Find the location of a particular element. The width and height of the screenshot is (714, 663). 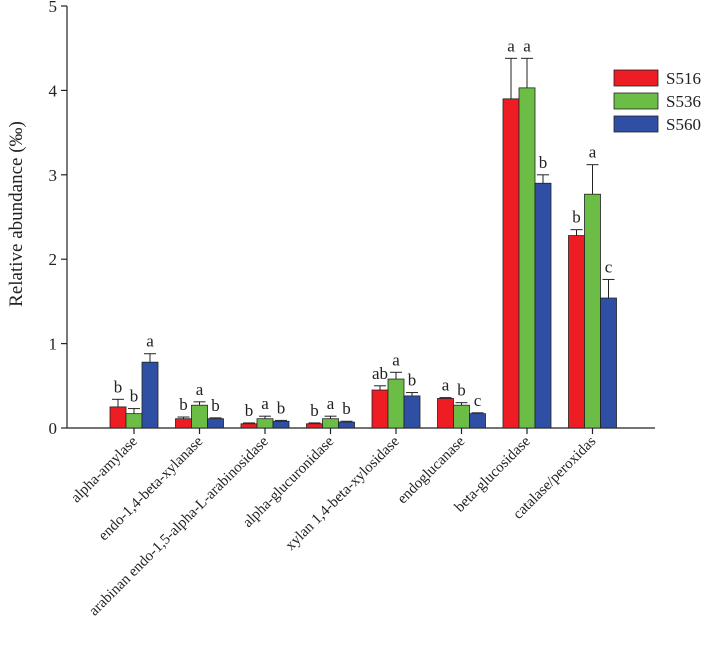

y-tick-label: 3 is located at coordinates (53, 175).